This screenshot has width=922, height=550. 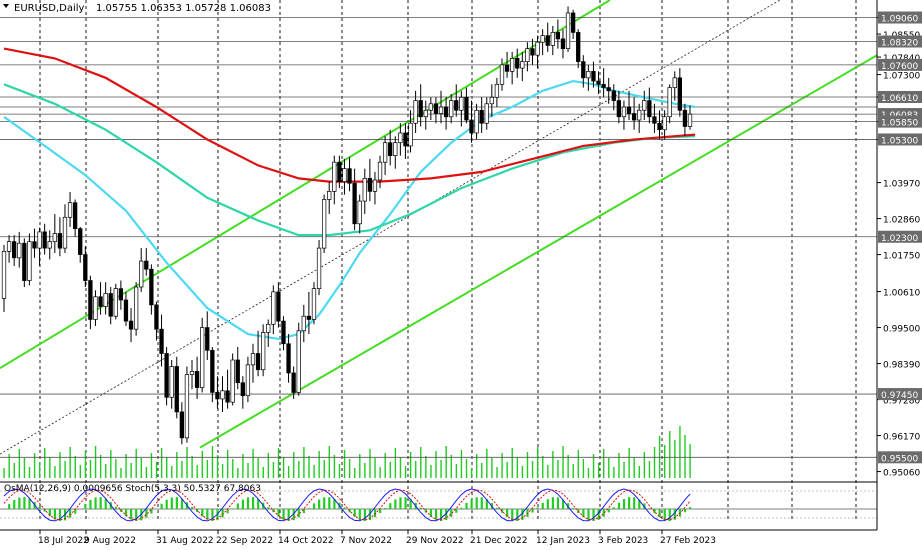 I want to click on x-tick-label: 7 Nov 2022, so click(x=366, y=541).